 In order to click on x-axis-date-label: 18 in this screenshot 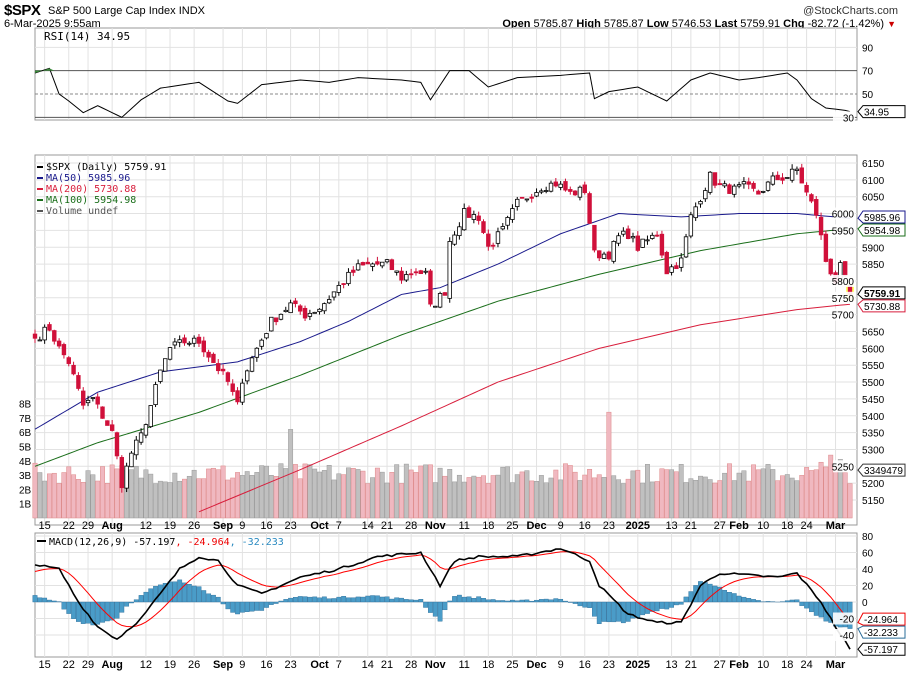, I will do `click(787, 665)`.